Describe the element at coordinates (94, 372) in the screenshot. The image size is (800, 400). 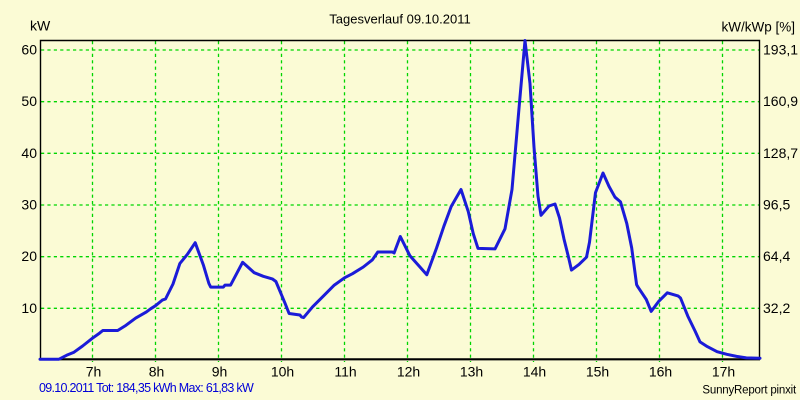
I see `svg-text: 7h` at that location.